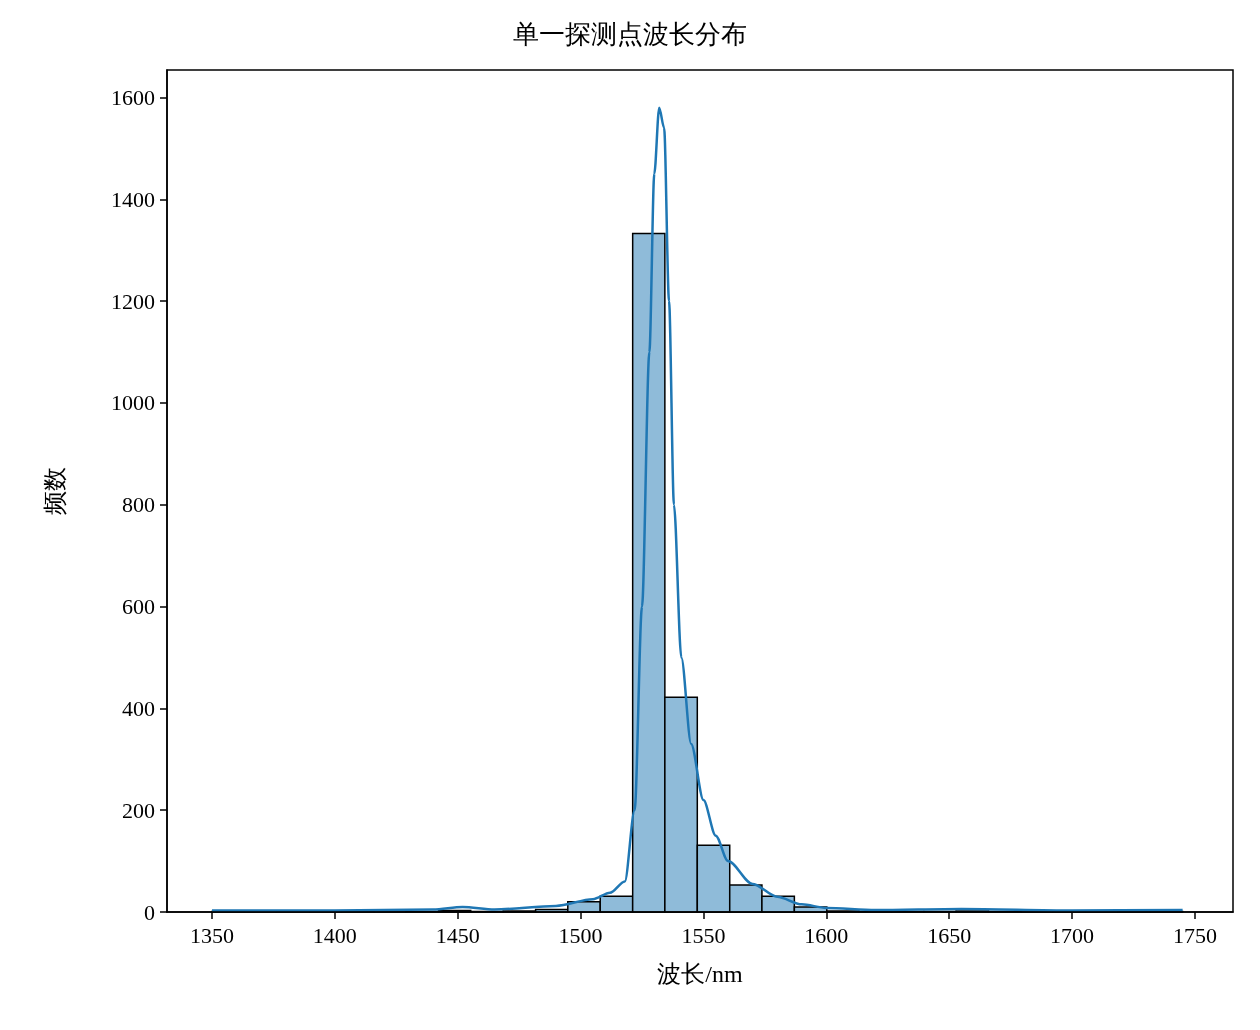 Image resolution: width=1260 pixels, height=1030 pixels. What do you see at coordinates (1194, 935) in the screenshot?
I see `x-tick-label: 1750` at bounding box center [1194, 935].